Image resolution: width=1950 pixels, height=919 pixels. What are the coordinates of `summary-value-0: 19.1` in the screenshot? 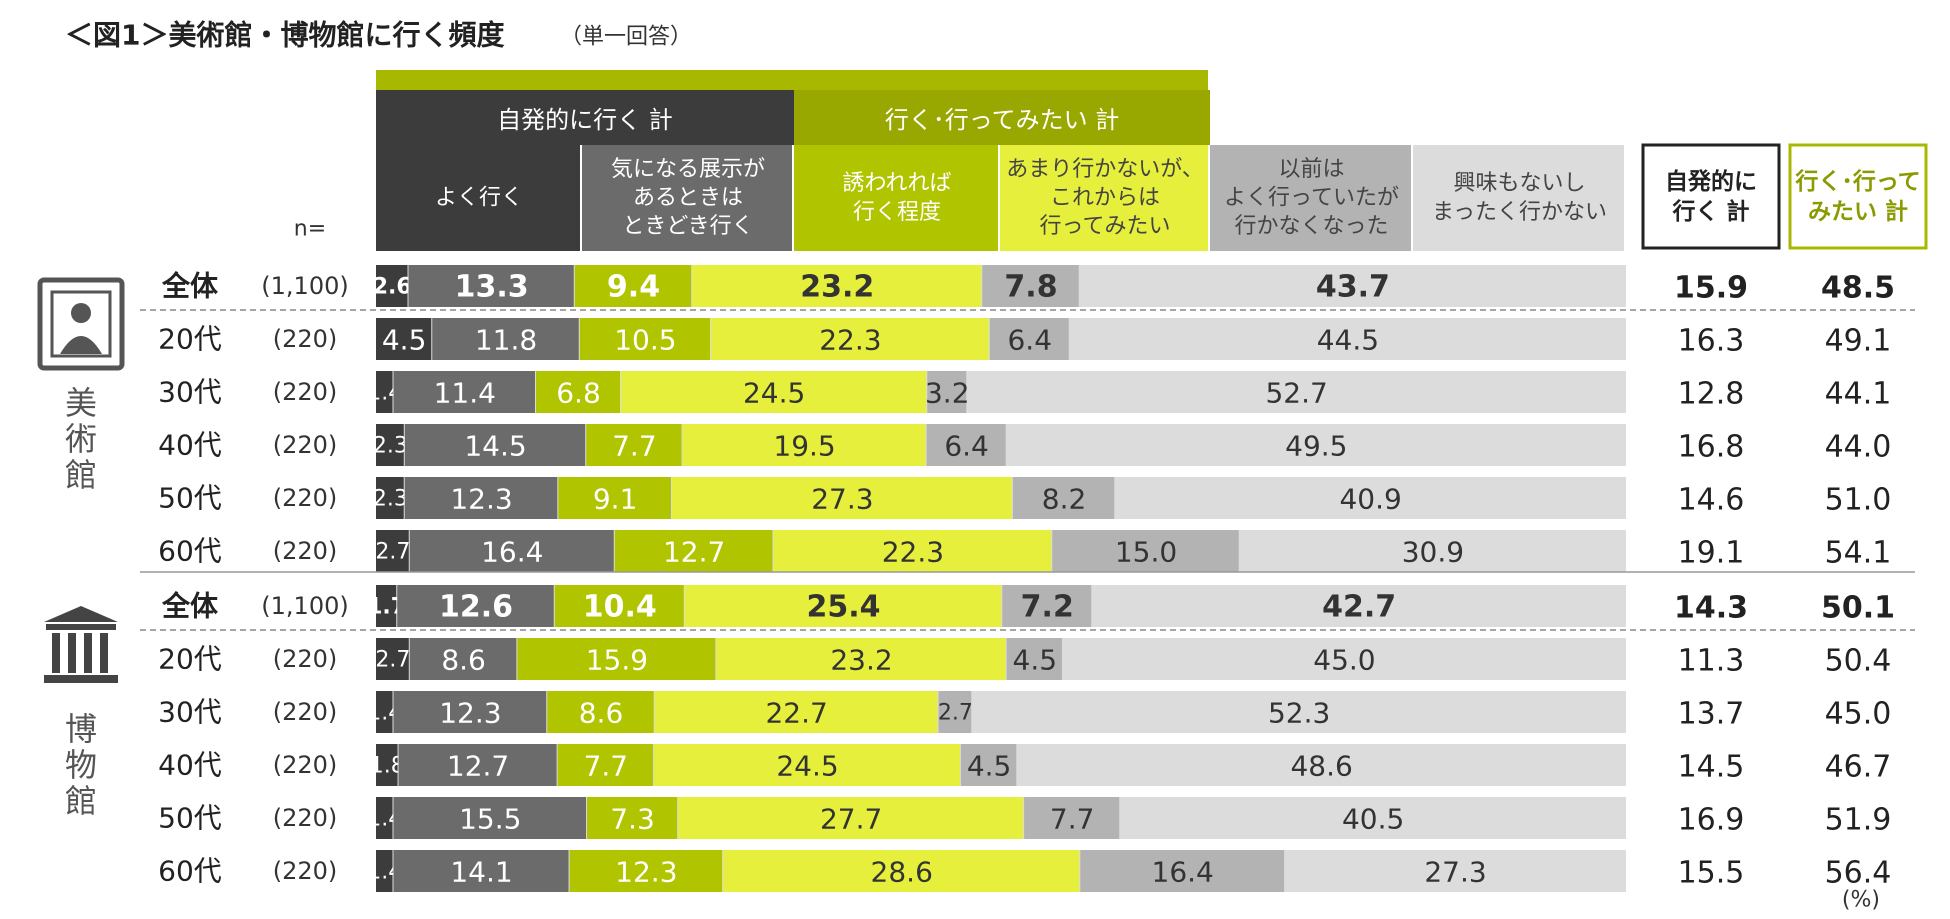 It's located at (1711, 553).